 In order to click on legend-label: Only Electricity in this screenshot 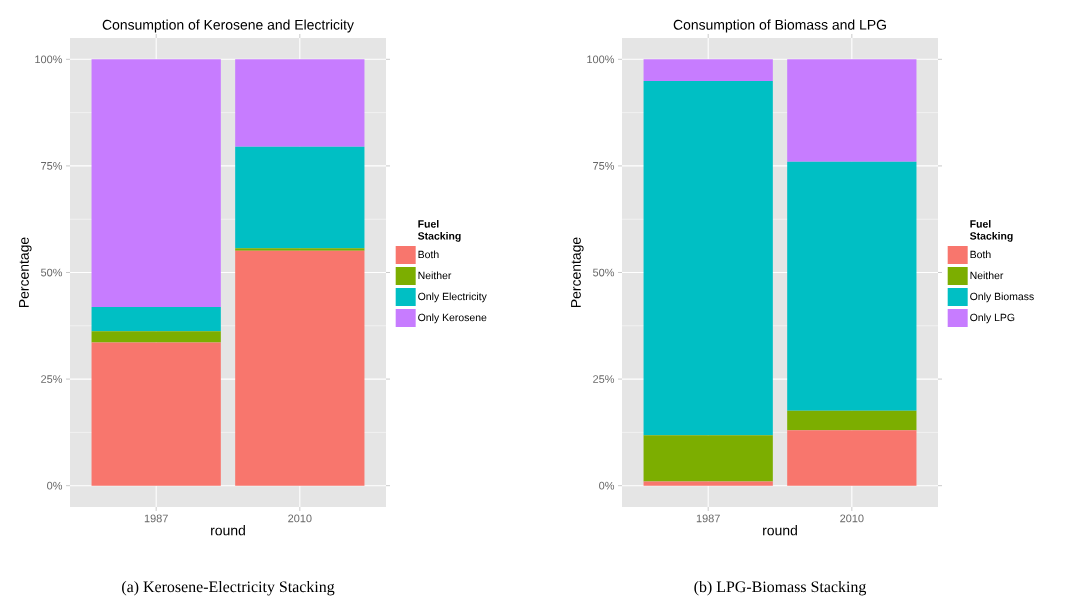, I will do `click(452, 297)`.